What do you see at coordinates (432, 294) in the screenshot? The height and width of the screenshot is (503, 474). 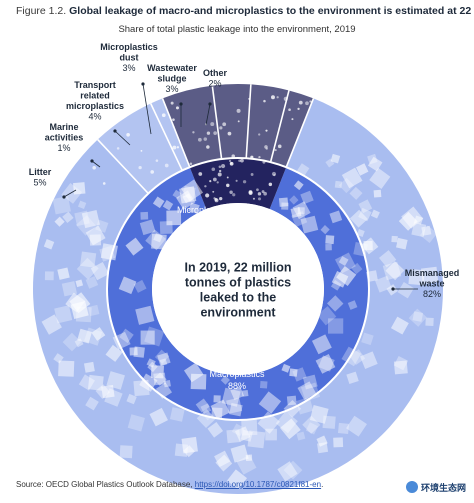 I see `outer-value-label: 82%` at bounding box center [432, 294].